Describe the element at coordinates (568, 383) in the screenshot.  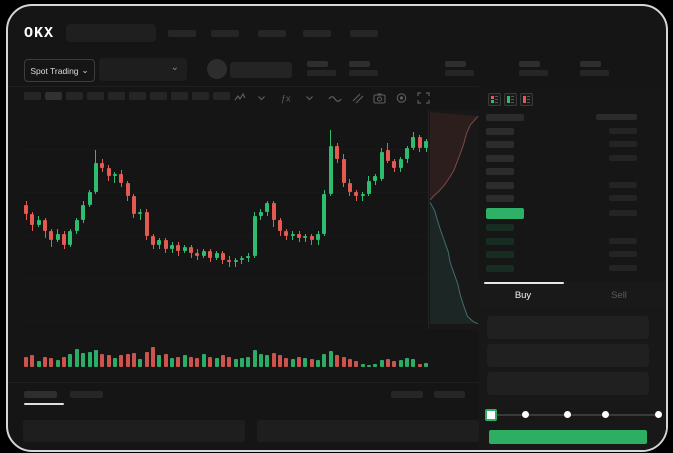
I see `total-input` at that location.